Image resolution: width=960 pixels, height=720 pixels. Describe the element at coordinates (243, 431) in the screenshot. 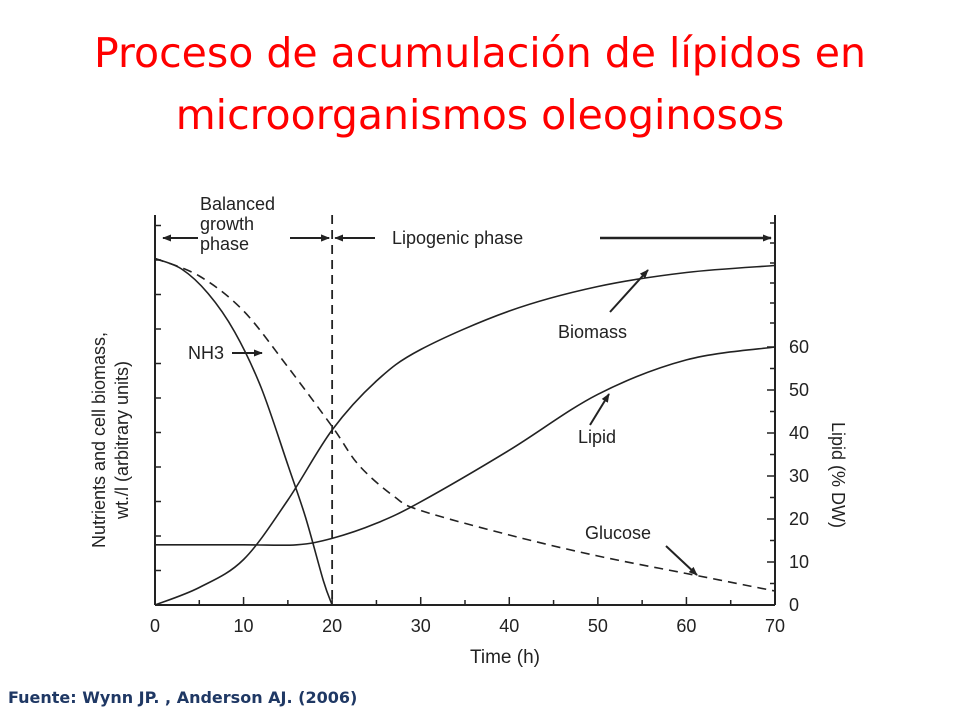

I see `series-nh3-line` at that location.